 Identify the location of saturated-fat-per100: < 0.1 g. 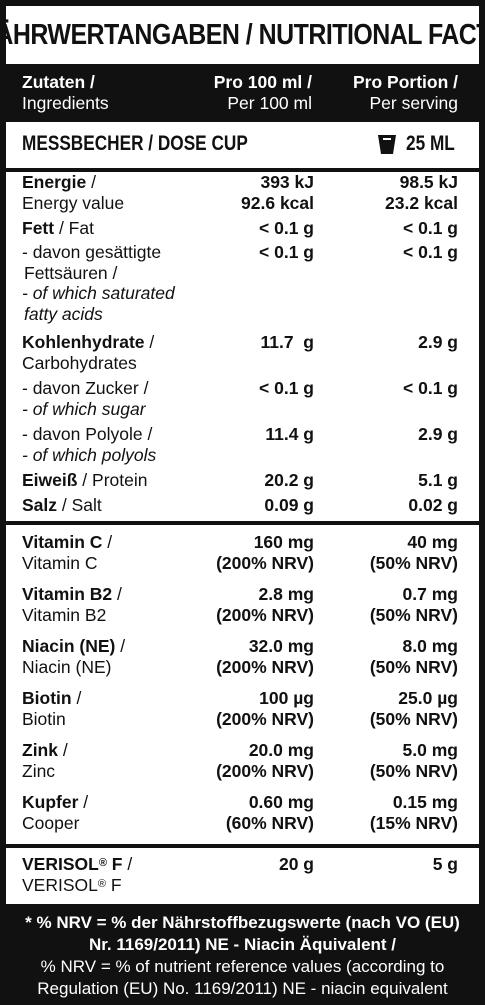
(286, 252).